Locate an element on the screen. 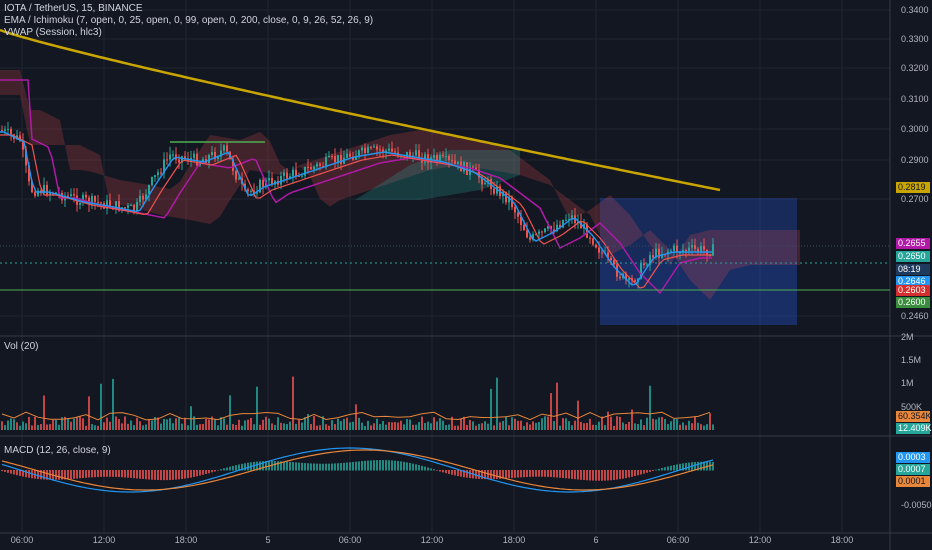 Image resolution: width=932 pixels, height=550 pixels. macd-signal-line is located at coordinates (357, 470).